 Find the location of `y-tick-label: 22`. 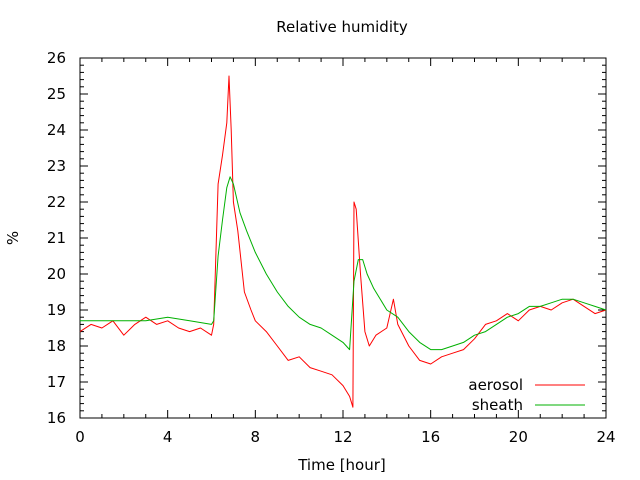

y-tick-label: 22 is located at coordinates (56, 202).